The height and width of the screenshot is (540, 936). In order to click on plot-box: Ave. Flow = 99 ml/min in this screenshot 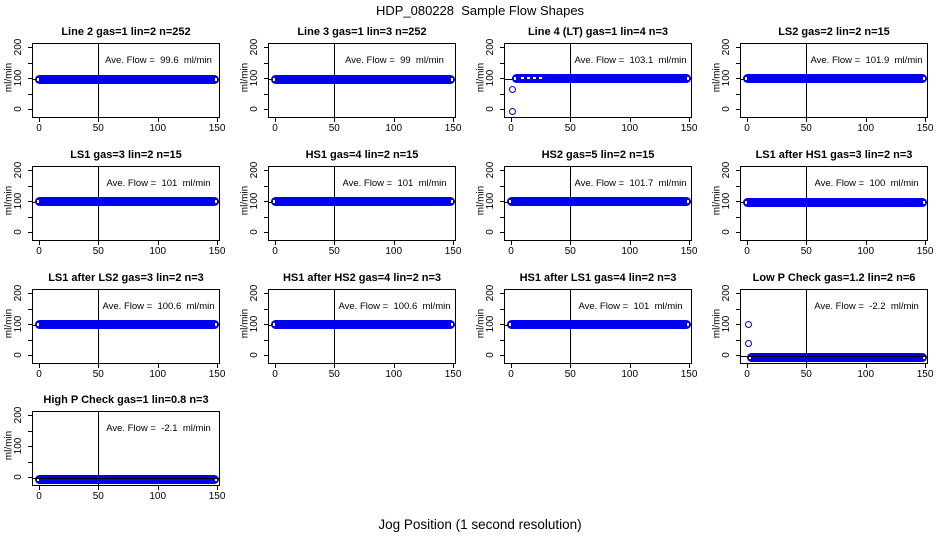, I will do `click(362, 80)`.